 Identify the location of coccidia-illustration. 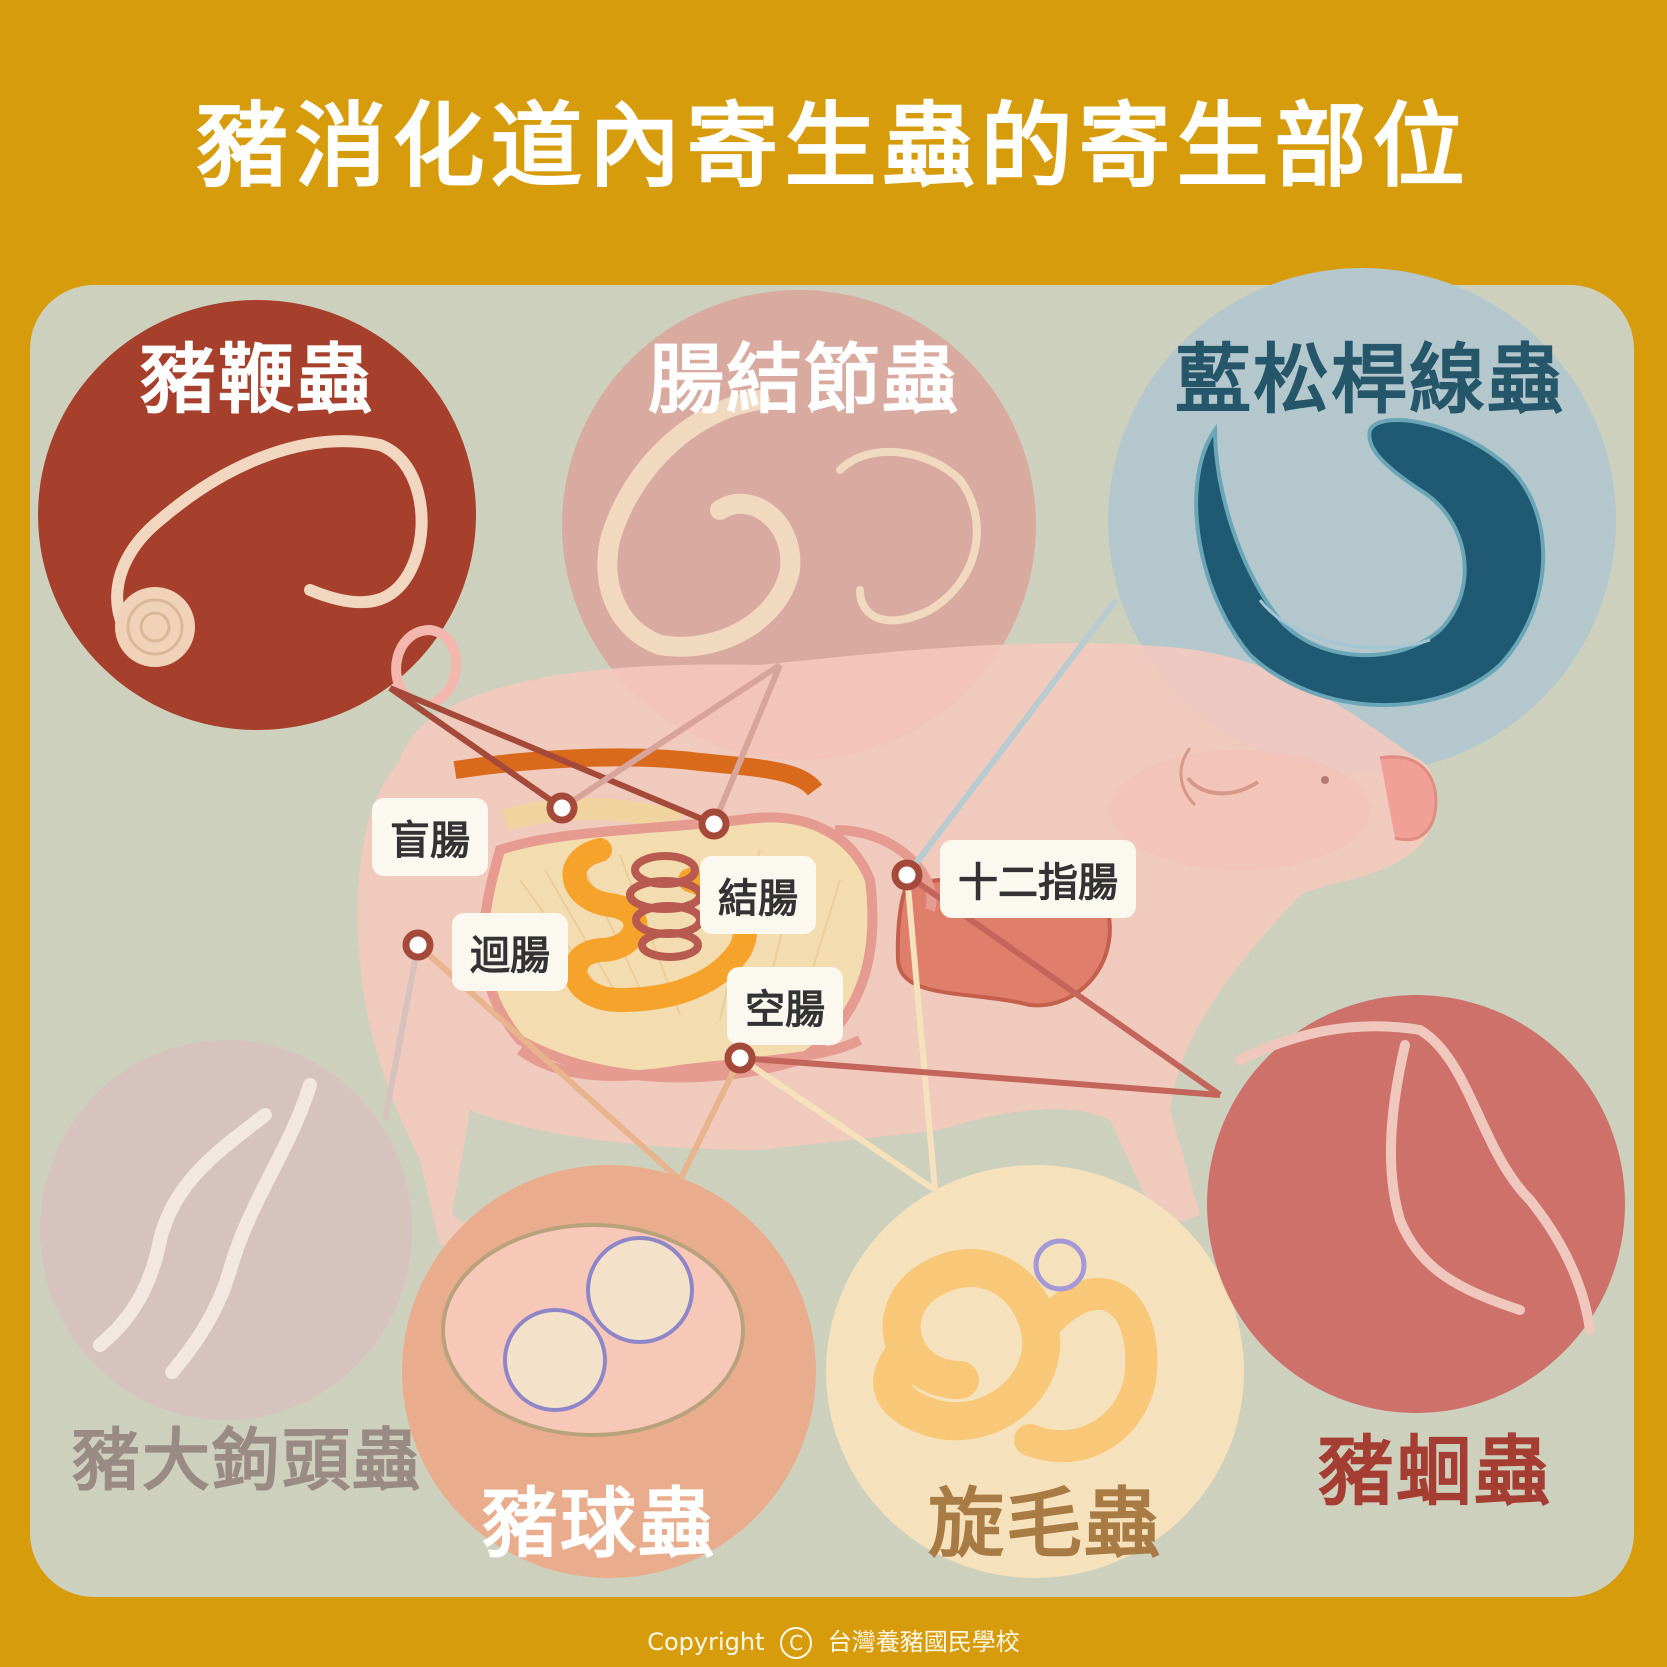
(593, 1330).